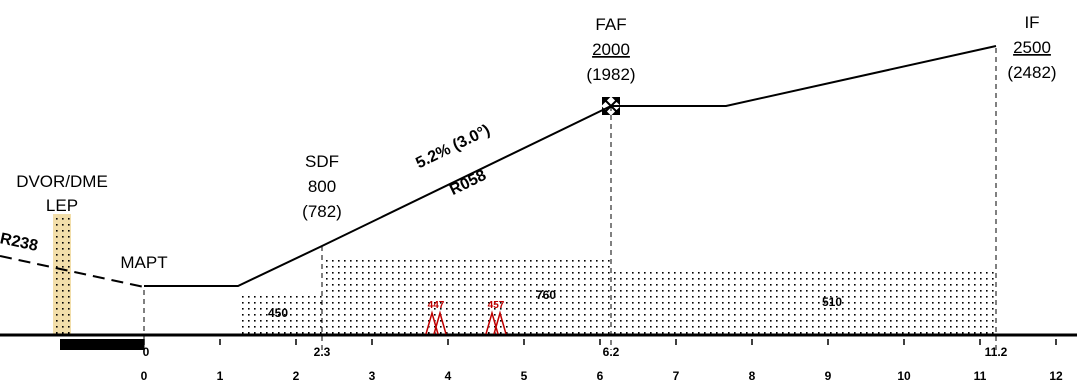  Describe the element at coordinates (610, 74) in the screenshot. I see `faf-altitude-alt: (1982)` at that location.